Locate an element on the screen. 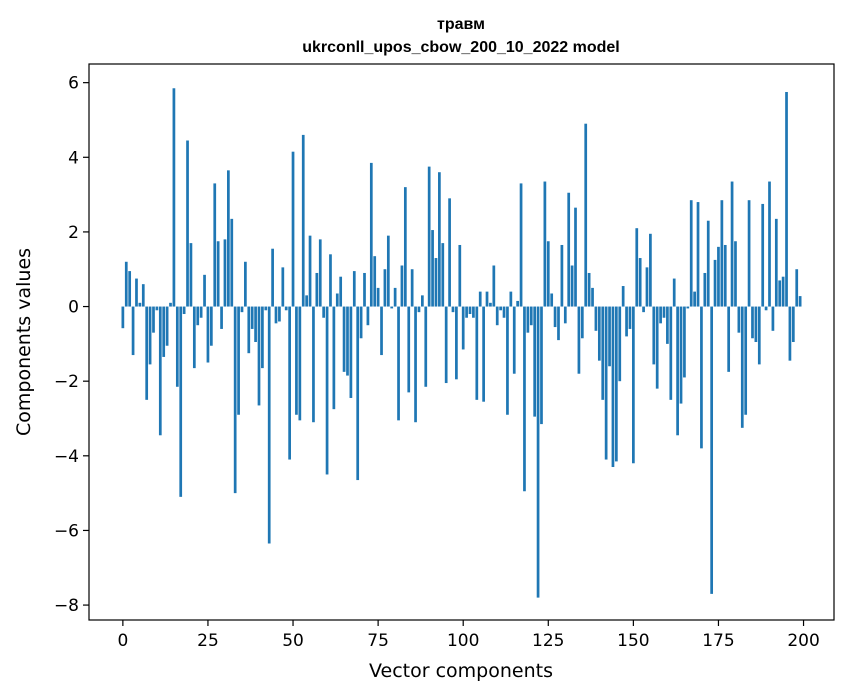  chart-subtitle: ukrconll_upos_cbow_200_10_2022 model is located at coordinates (460, 47).